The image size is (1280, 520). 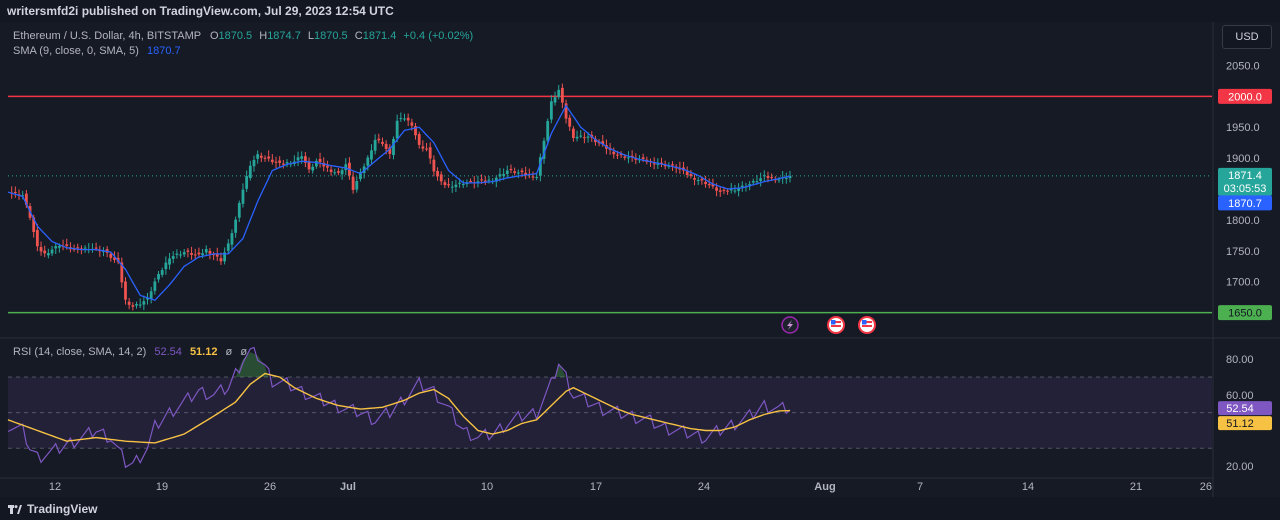 I want to click on rsi-ma-value: 51.12, so click(x=203, y=352).